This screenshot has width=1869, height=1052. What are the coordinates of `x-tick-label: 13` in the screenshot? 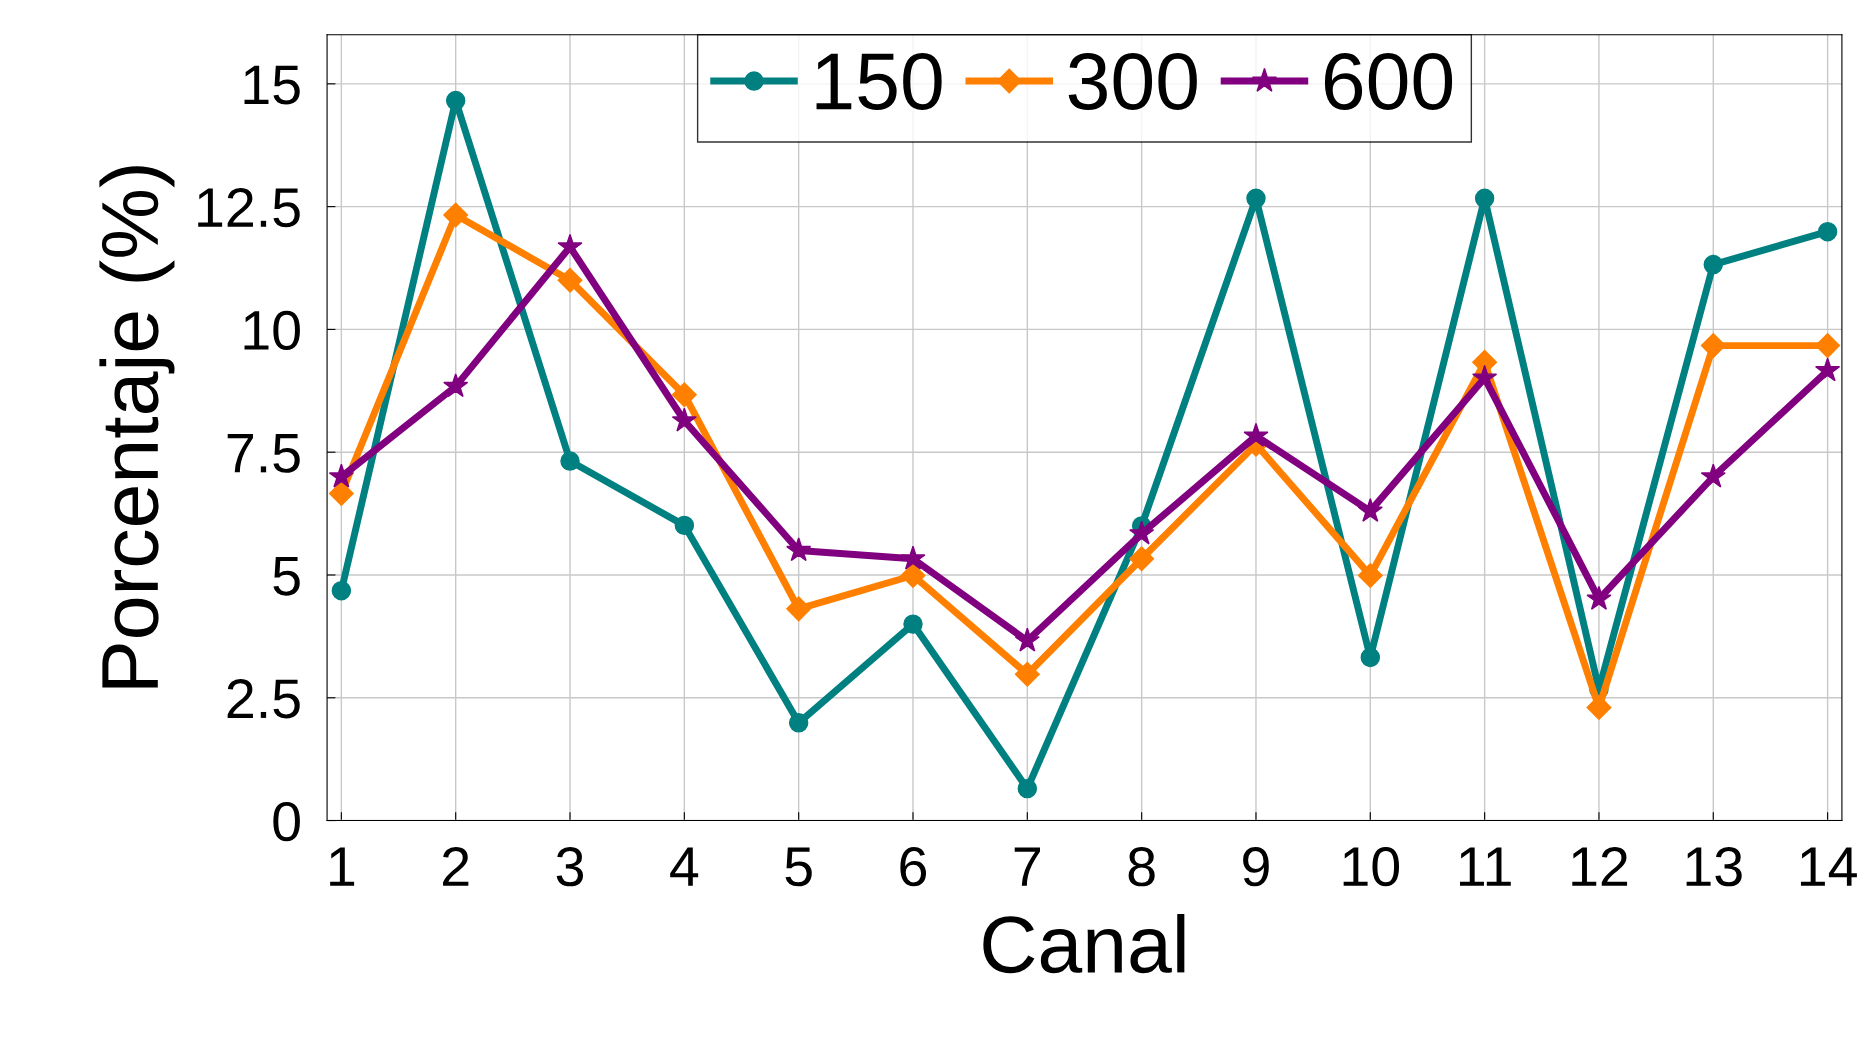 It's located at (1714, 867).